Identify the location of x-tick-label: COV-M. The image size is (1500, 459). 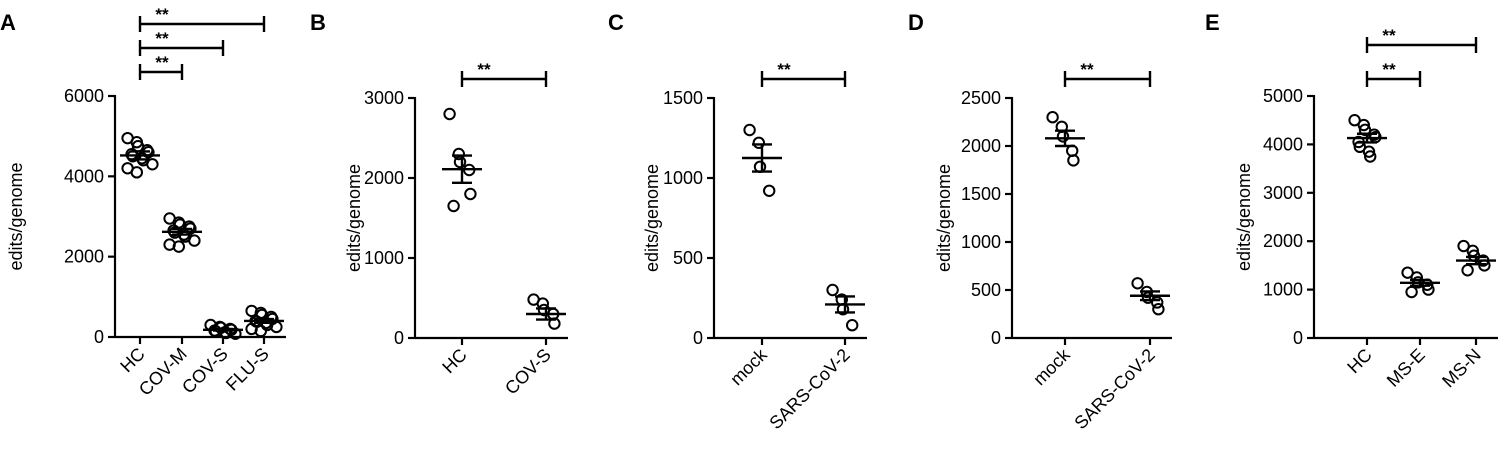
(163, 372).